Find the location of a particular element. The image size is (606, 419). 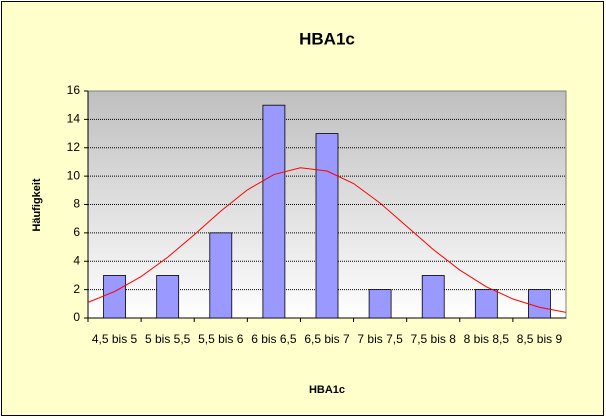

chart-title: HBA1c is located at coordinates (327, 38).